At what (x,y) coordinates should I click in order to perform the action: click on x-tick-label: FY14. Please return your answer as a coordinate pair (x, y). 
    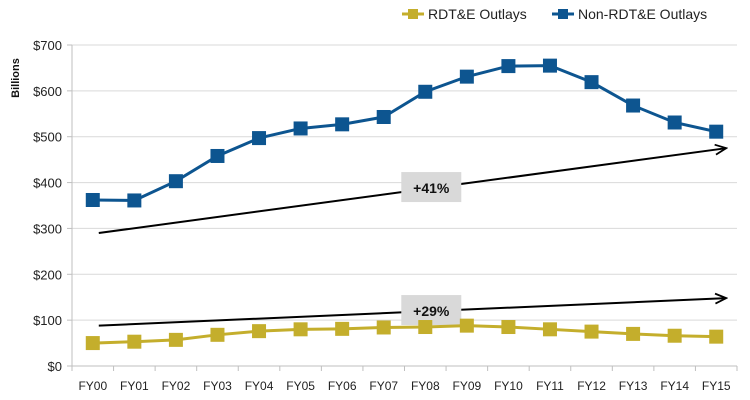
    Looking at the image, I should click on (674, 386).